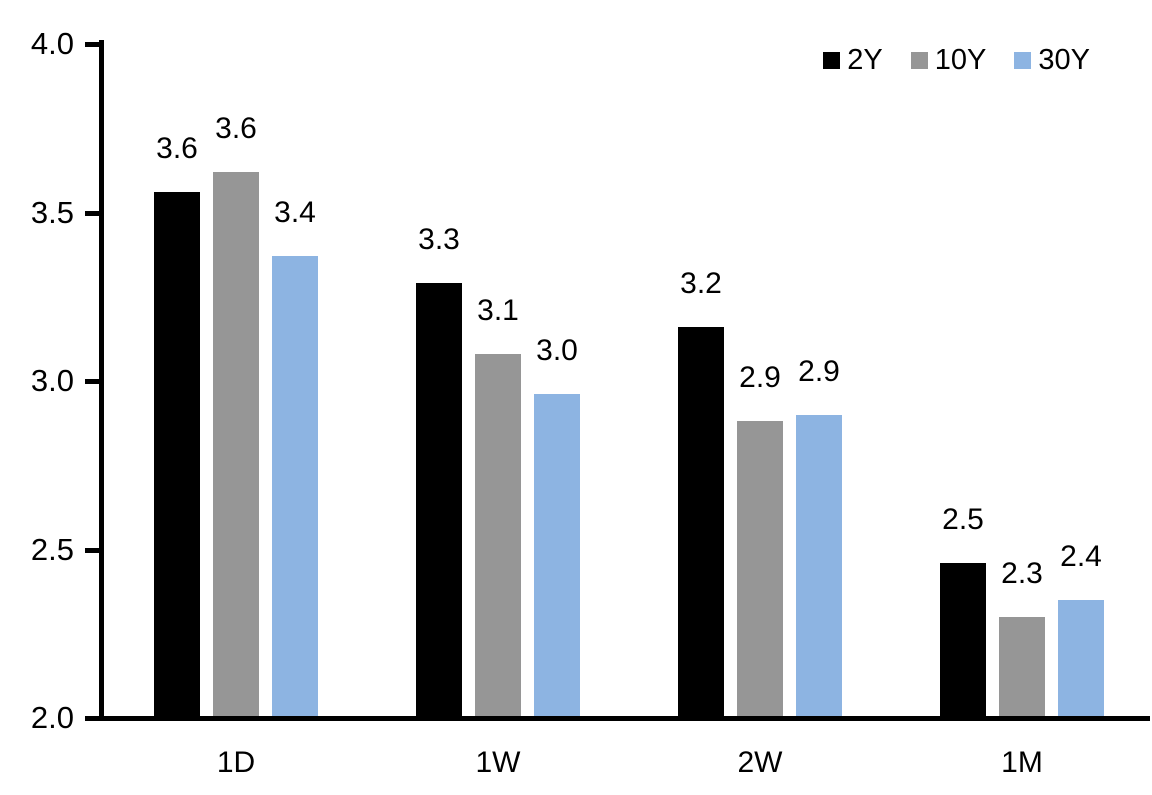 Image resolution: width=1152 pixels, height=795 pixels. Describe the element at coordinates (236, 445) in the screenshot. I see `bar-10y-1d` at that location.